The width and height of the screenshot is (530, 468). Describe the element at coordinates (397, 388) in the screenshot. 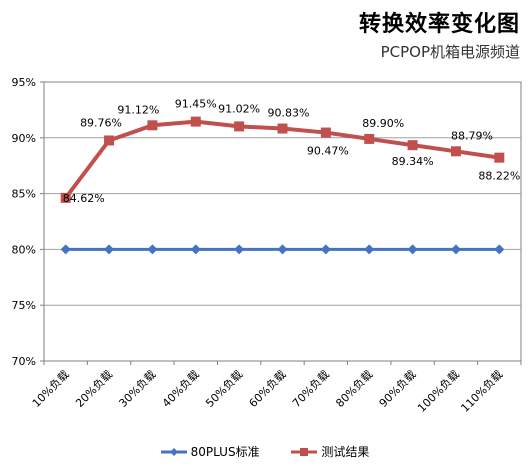

I see `x-tick-label: 90%负载` at that location.